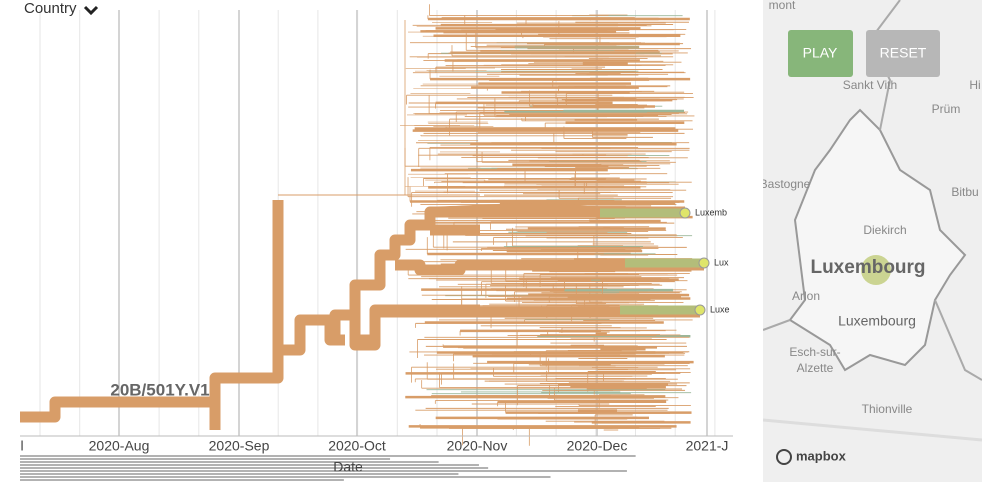 This screenshot has height=502, width=982. What do you see at coordinates (974, 85) in the screenshot?
I see `place: Hi` at bounding box center [974, 85].